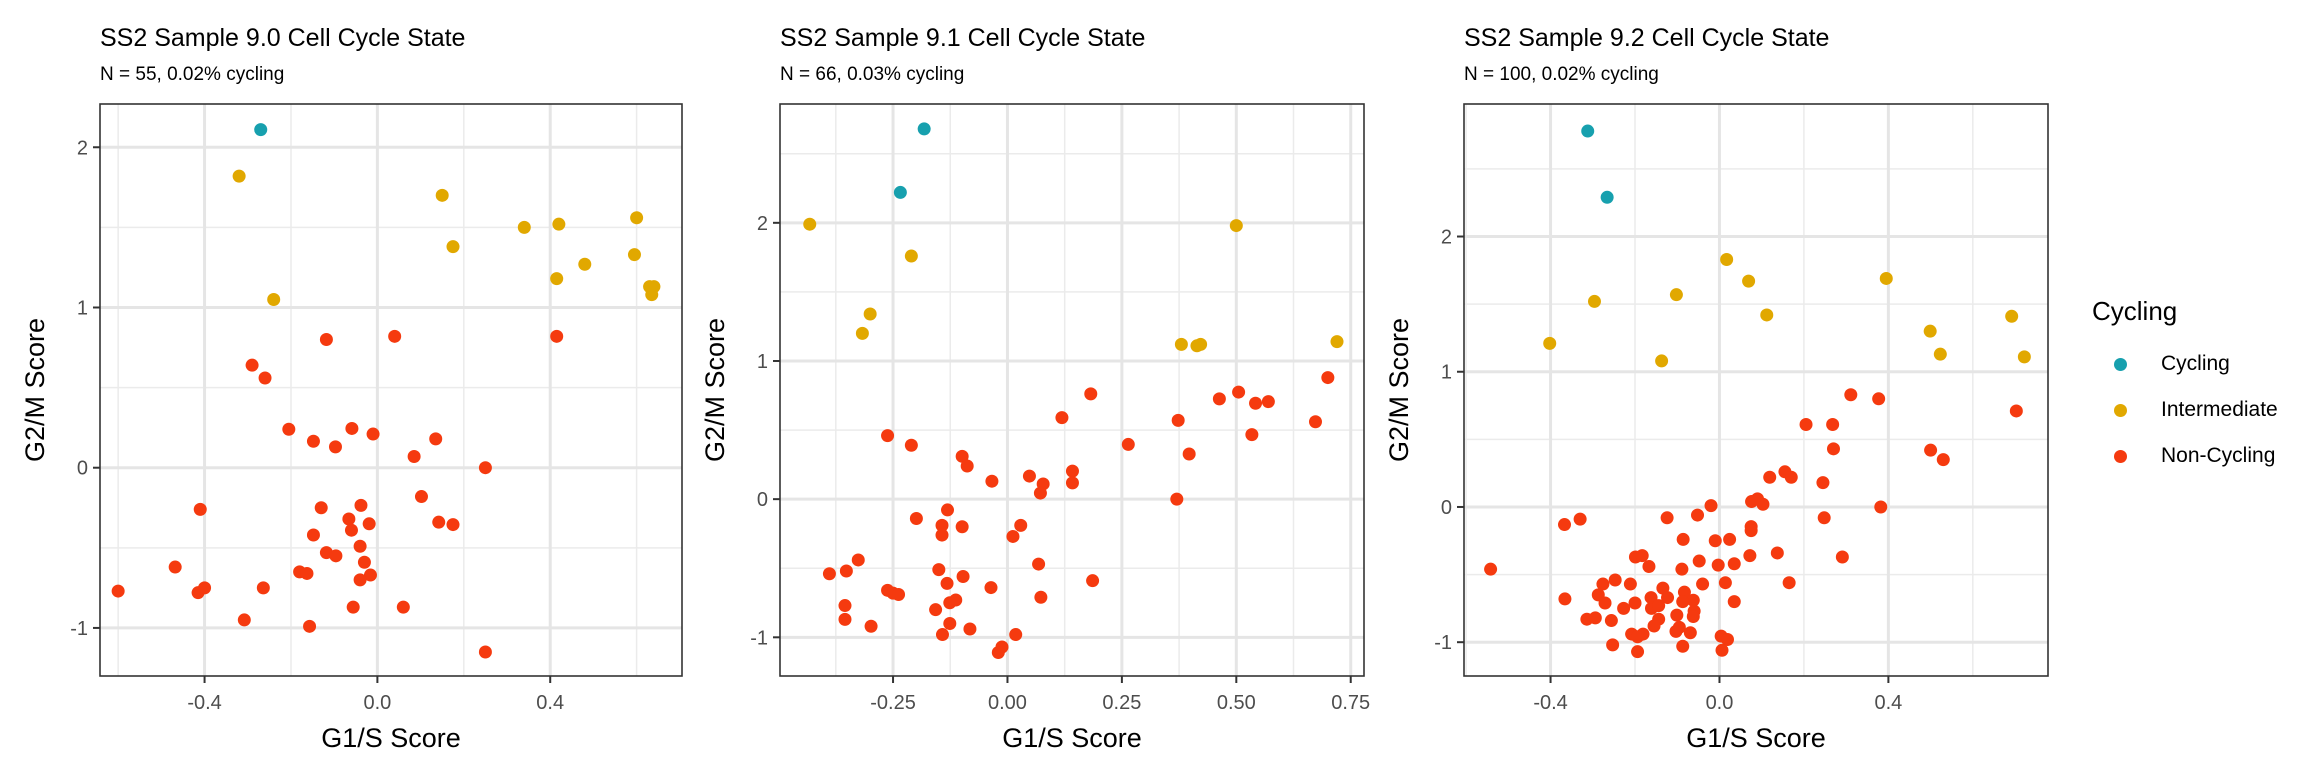 The image size is (2304, 768). What do you see at coordinates (1446, 373) in the screenshot?
I see `y-tick-label: 1` at bounding box center [1446, 373].